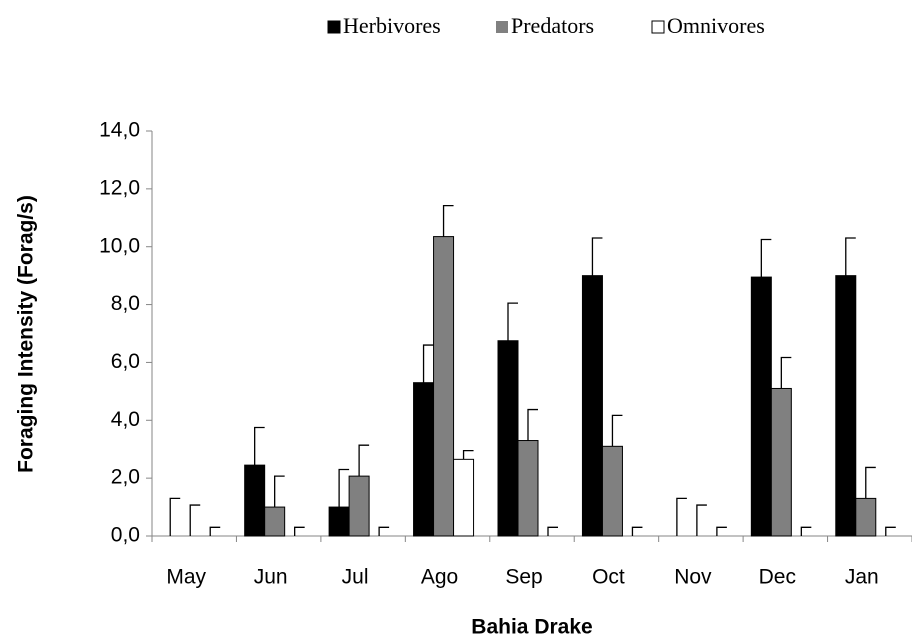 The height and width of the screenshot is (643, 912). I want to click on x-tick-label: Dec, so click(777, 577).